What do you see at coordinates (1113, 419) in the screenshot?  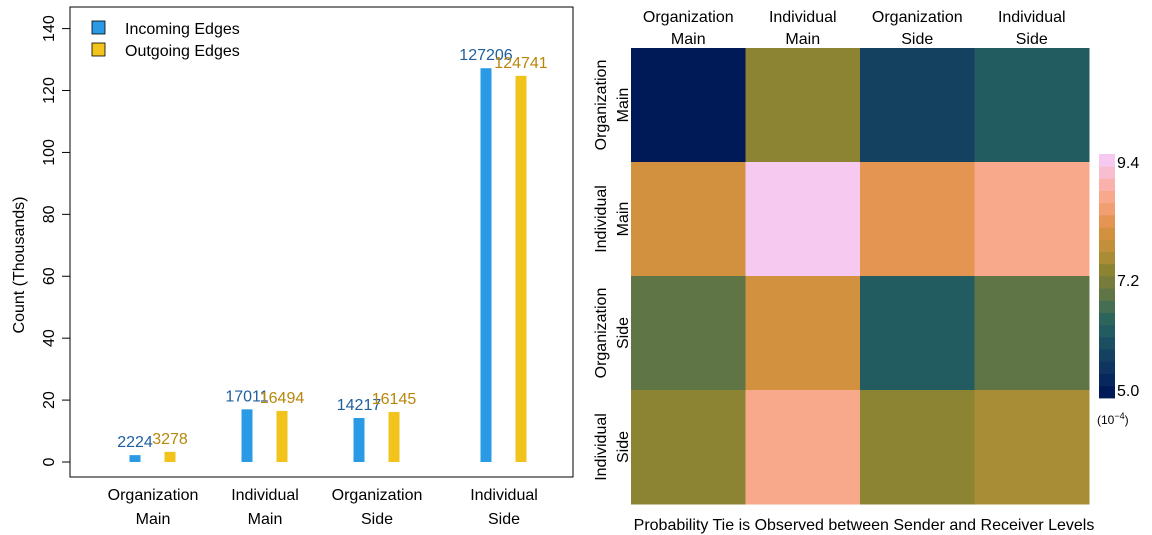 I see `colorbar-unit-label: (10−4)` at bounding box center [1113, 419].